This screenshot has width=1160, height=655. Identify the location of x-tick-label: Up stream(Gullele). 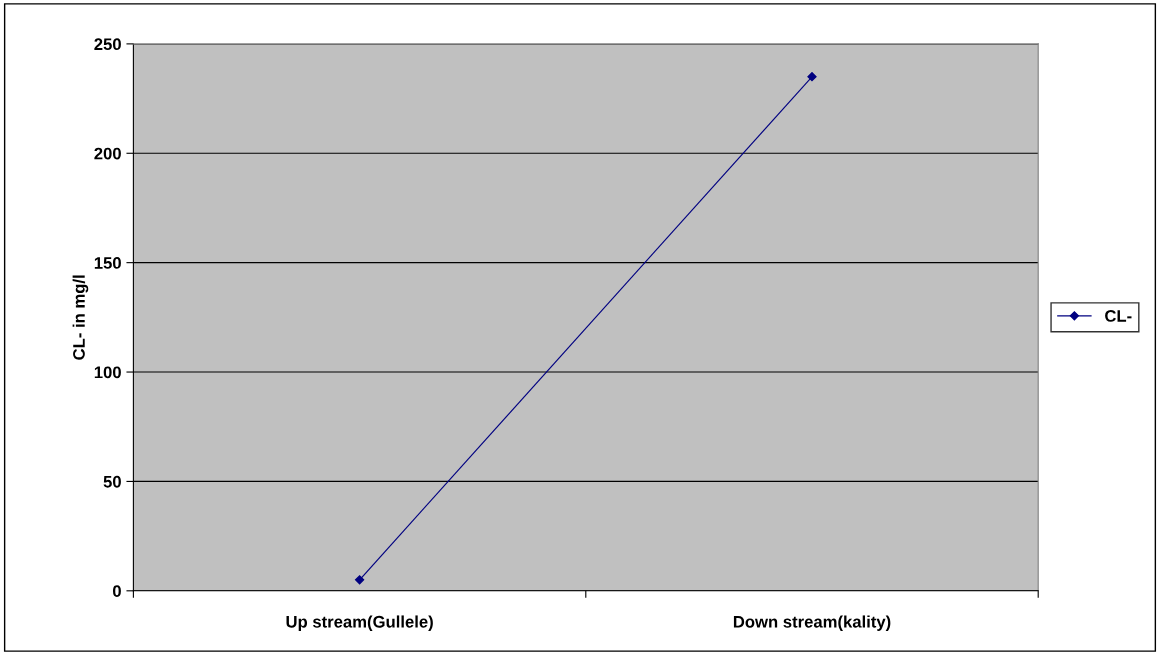
(359, 623).